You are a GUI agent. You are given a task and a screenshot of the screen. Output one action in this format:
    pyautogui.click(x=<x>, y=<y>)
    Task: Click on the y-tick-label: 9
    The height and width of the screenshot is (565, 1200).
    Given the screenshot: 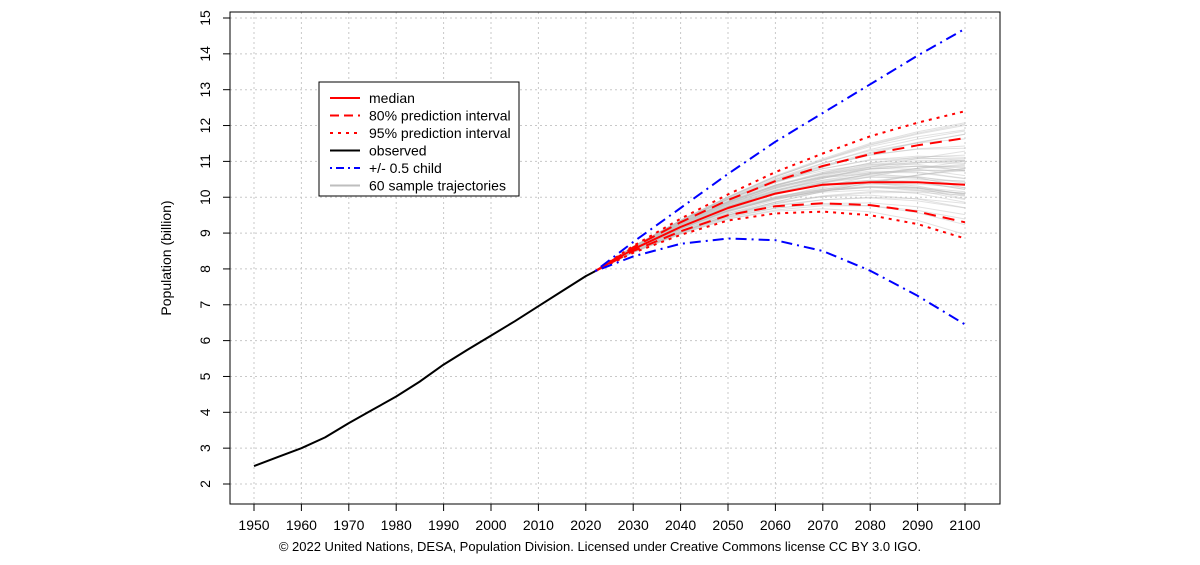 What is the action you would take?
    pyautogui.click(x=205, y=233)
    